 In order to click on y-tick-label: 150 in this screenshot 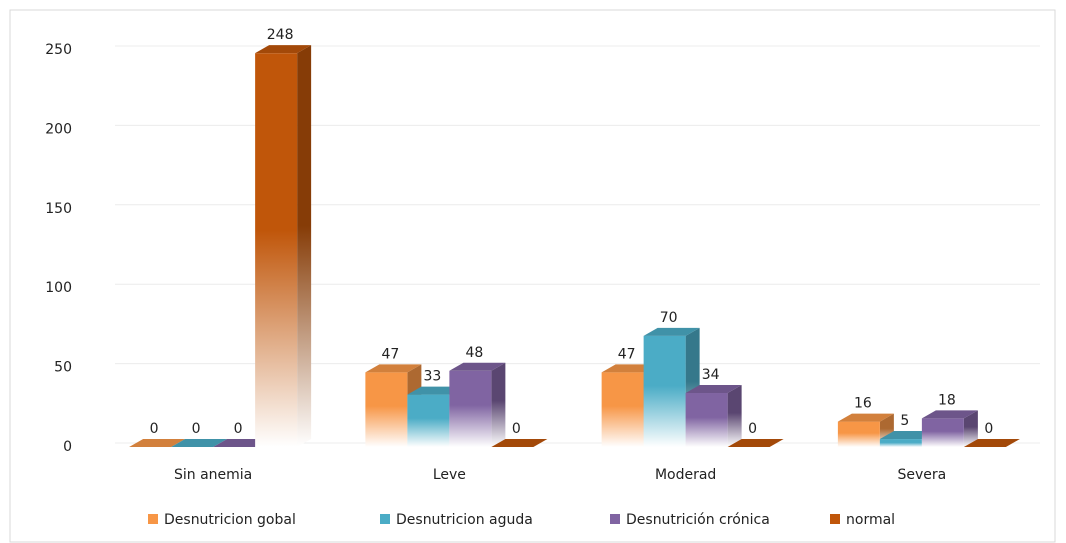, I will do `click(58, 209)`.